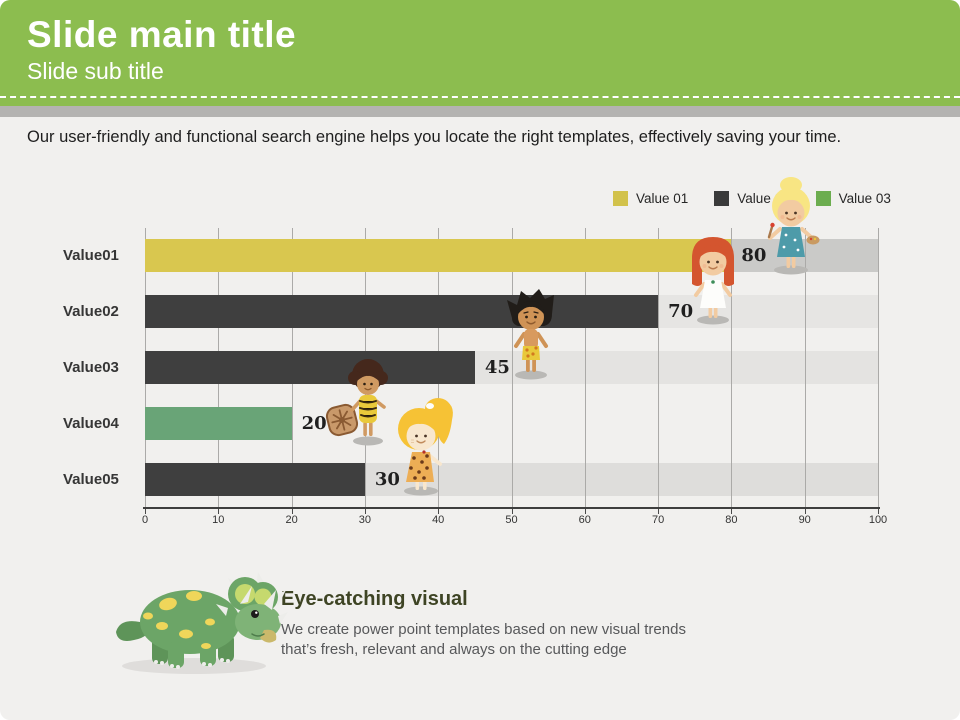 The image size is (960, 720). I want to click on triceratops-dinosaur-icon, so click(202, 623).